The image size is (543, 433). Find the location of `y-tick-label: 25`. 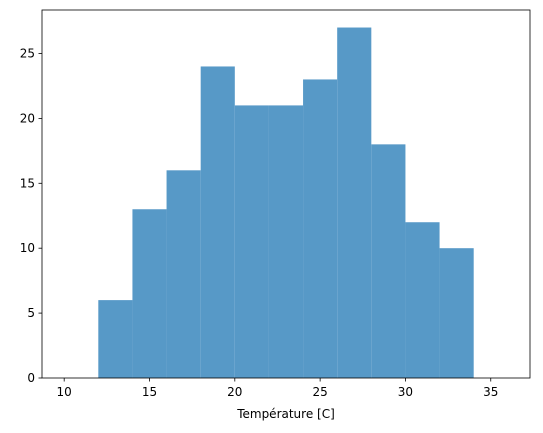

y-tick-label: 25 is located at coordinates (27, 53).